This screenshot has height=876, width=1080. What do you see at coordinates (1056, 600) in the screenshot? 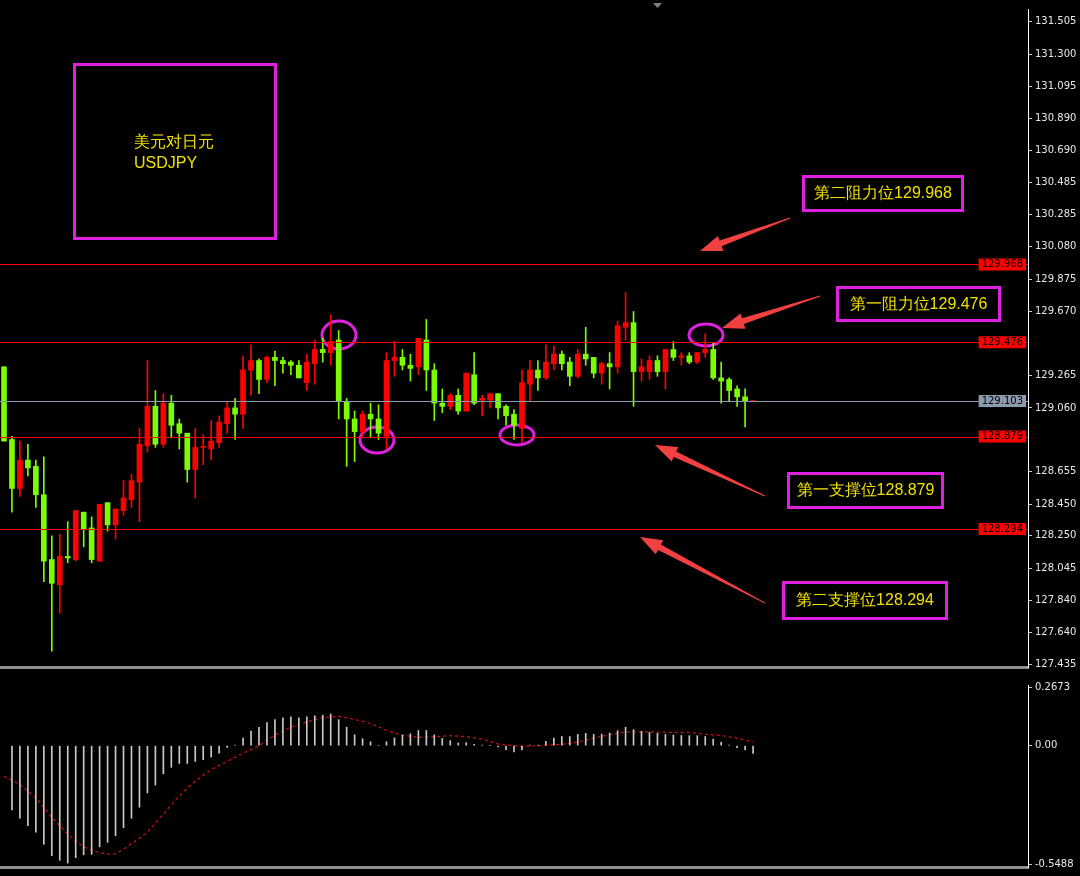
I see `y-tick-label: 127.840` at bounding box center [1056, 600].